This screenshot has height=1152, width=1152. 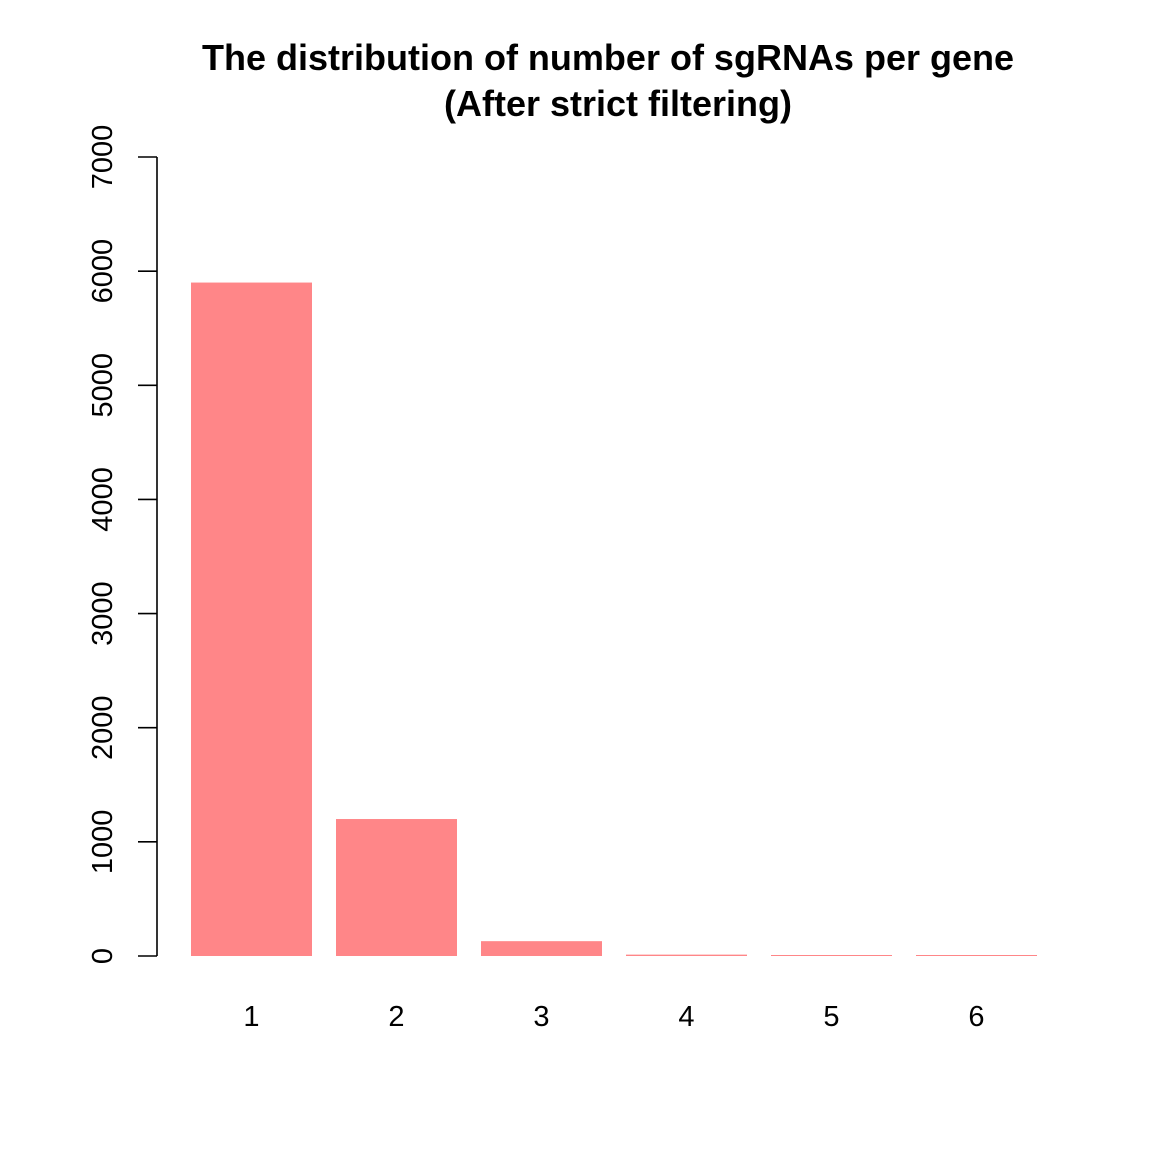 What do you see at coordinates (251, 1017) in the screenshot?
I see `x-tick-label: 1` at bounding box center [251, 1017].